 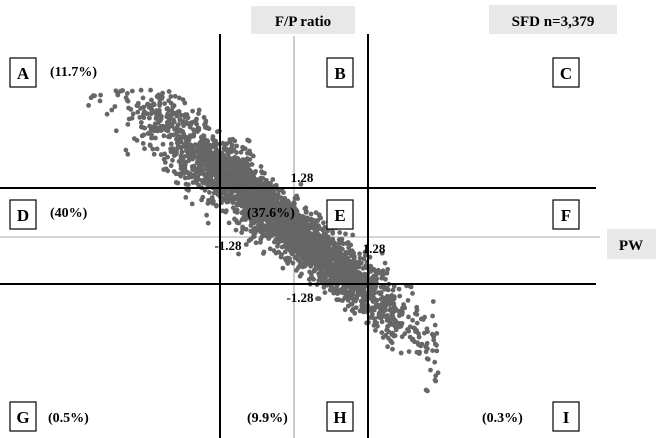 What do you see at coordinates (271, 213) in the screenshot?
I see `zone-percent: (37.6%)` at bounding box center [271, 213].